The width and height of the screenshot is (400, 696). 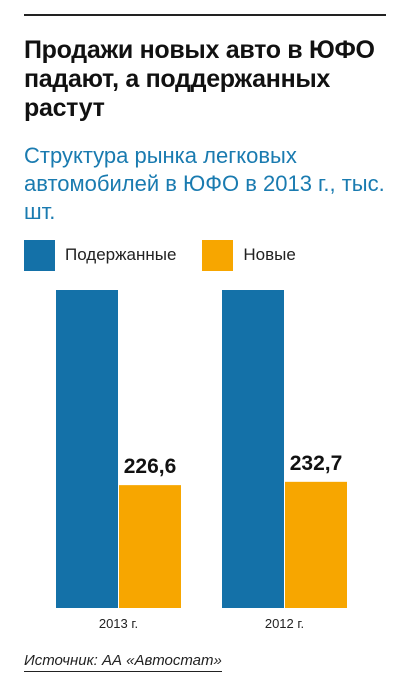 What do you see at coordinates (150, 466) in the screenshot?
I see `bar-value-label-new-0: 226,6` at bounding box center [150, 466].